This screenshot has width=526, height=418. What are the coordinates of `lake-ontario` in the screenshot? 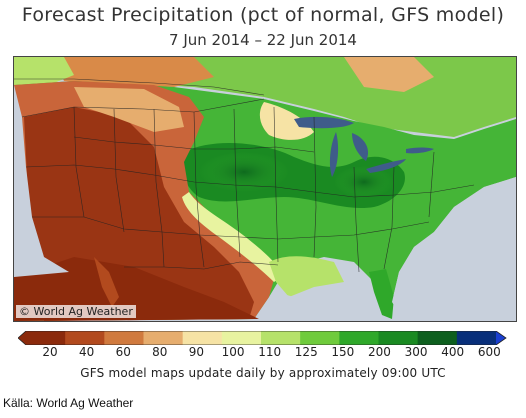 It's located at (420, 150).